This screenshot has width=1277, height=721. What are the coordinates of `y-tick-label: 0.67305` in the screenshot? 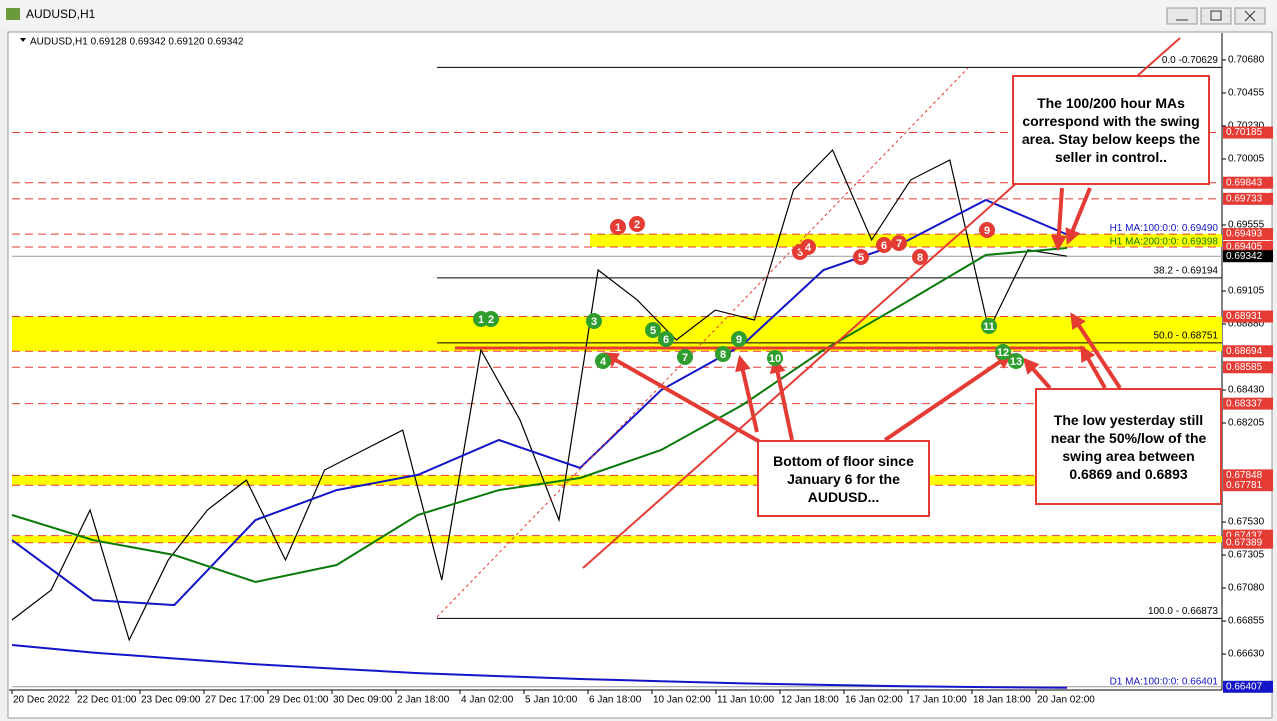 It's located at (1246, 555).